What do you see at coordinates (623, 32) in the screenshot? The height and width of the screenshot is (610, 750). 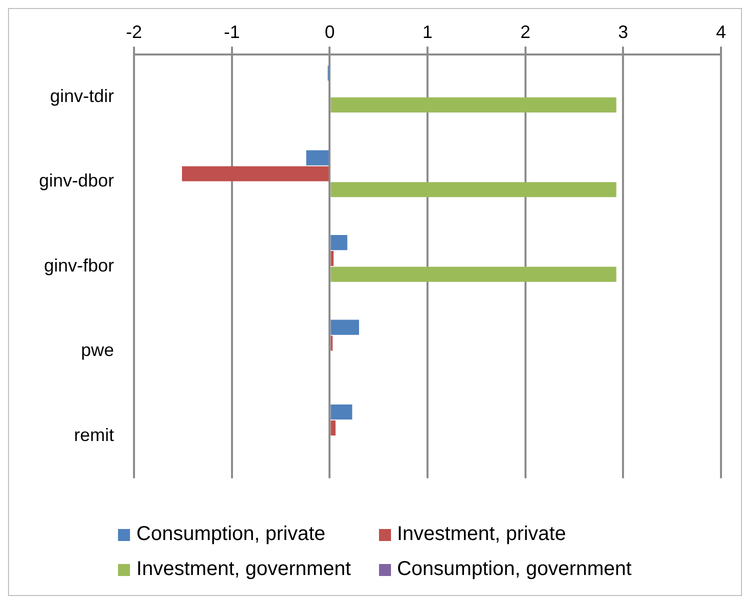 I see `x-tick-label: 3` at bounding box center [623, 32].